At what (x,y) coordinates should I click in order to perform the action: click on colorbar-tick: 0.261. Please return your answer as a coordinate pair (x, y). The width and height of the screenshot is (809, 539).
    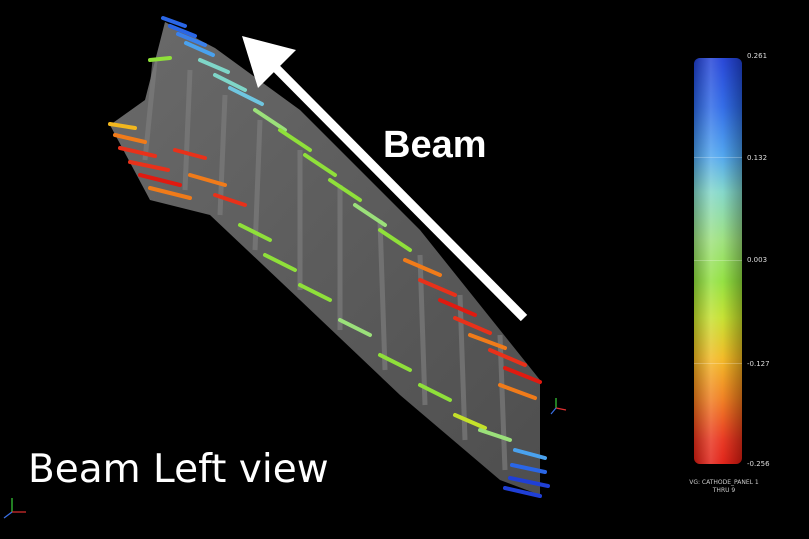
    Looking at the image, I should click on (757, 56).